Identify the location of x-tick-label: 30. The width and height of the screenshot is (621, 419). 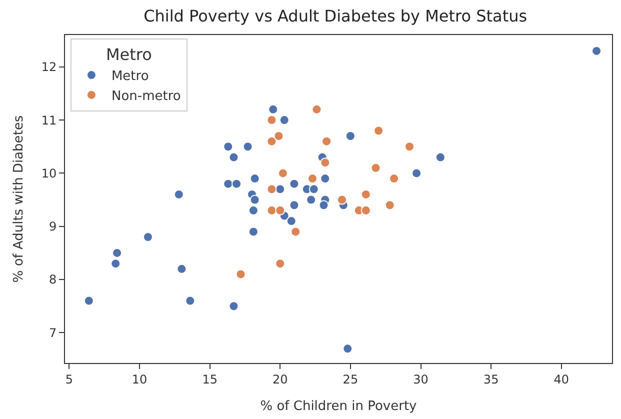
(420, 379).